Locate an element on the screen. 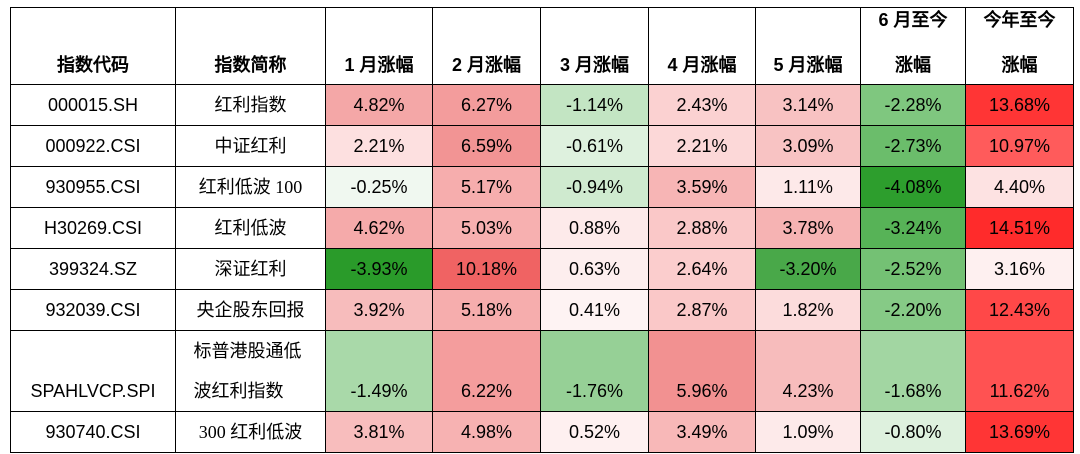  index-code-cell: 399324.SZ is located at coordinates (93, 269).